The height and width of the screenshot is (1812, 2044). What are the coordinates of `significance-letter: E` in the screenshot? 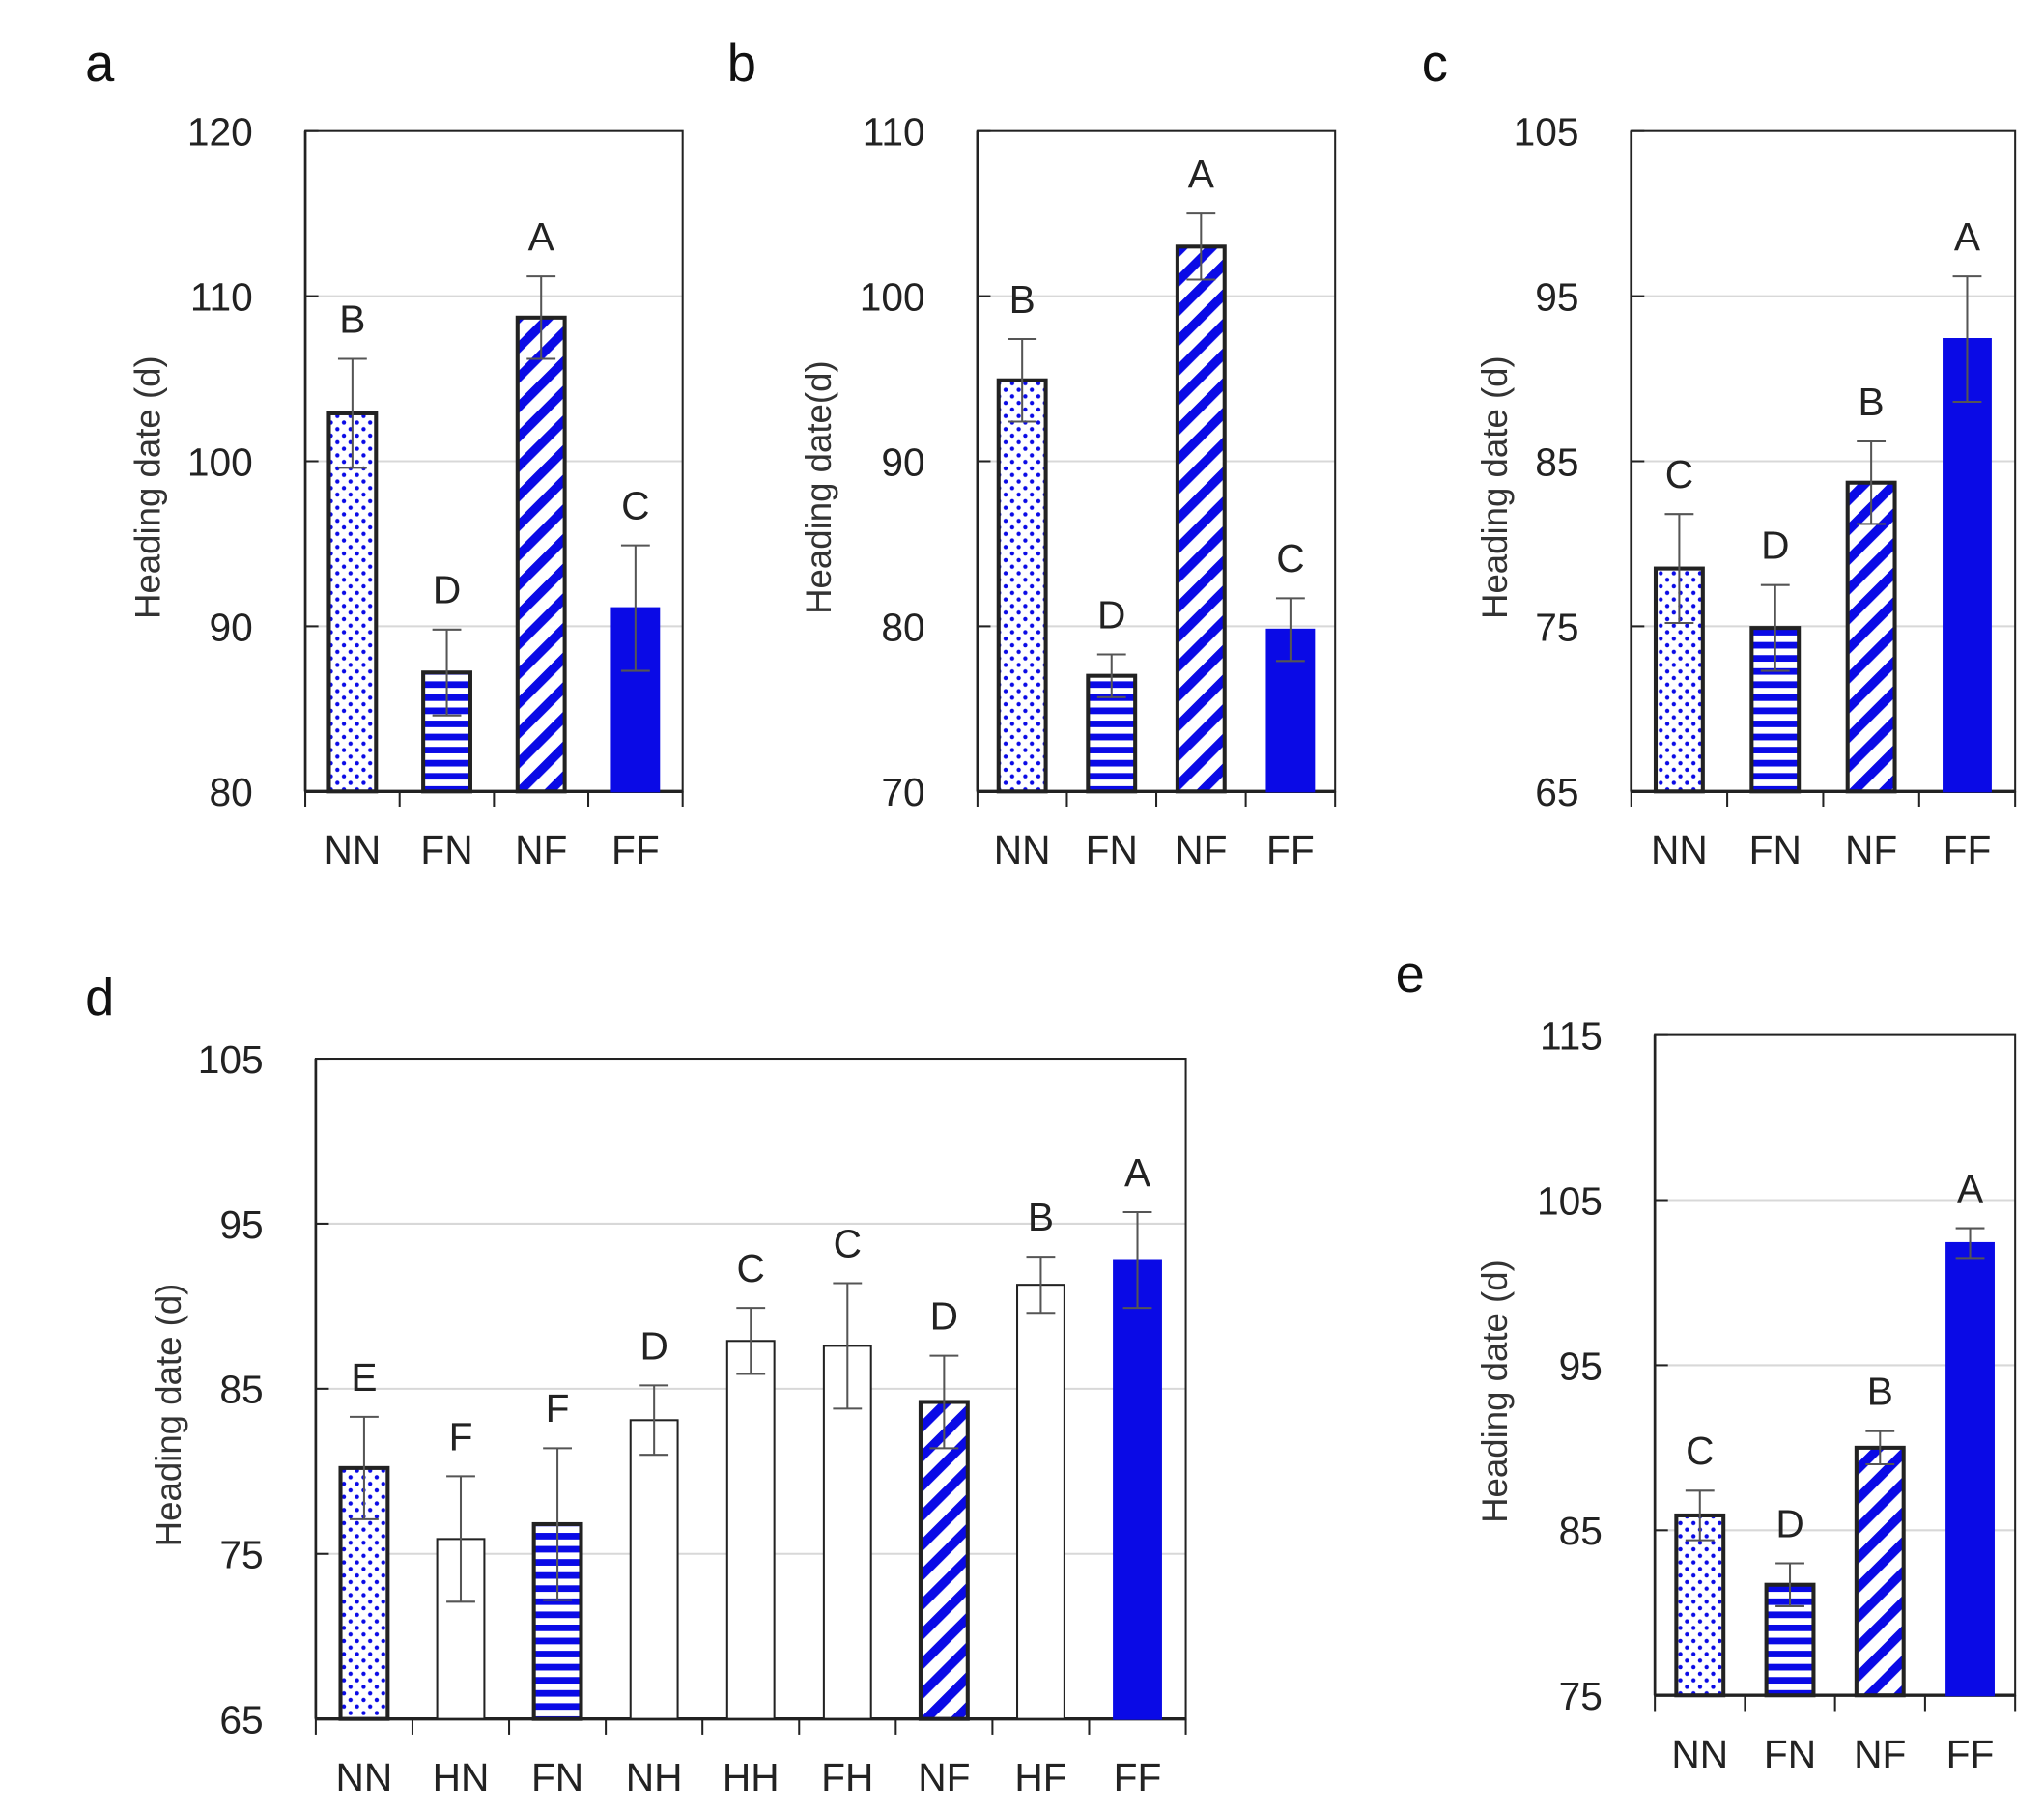 It's located at (364, 1377).